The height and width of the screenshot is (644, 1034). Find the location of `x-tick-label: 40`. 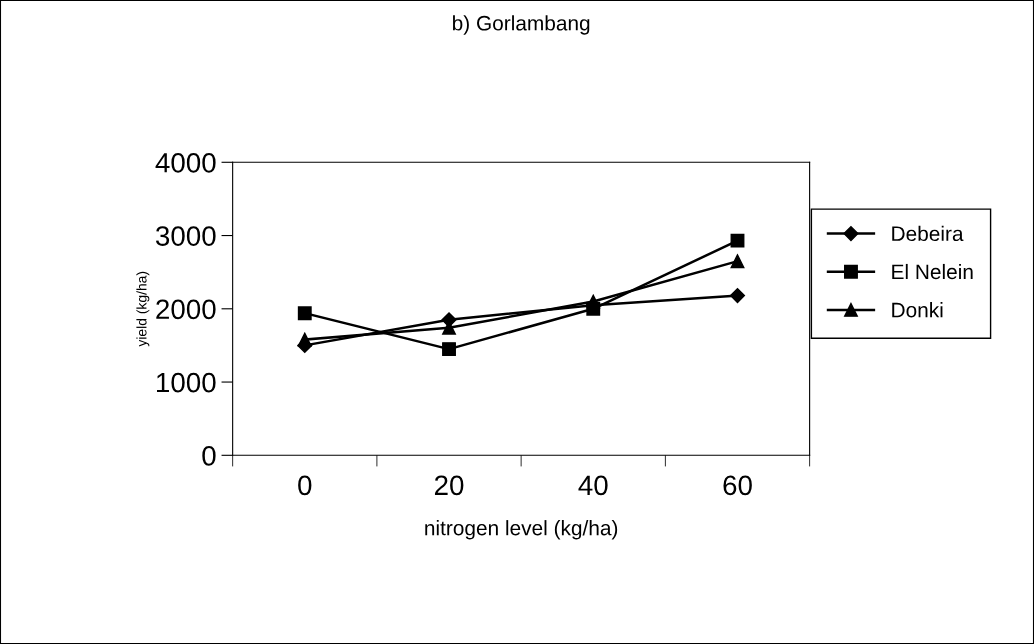

x-tick-label: 40 is located at coordinates (593, 485).